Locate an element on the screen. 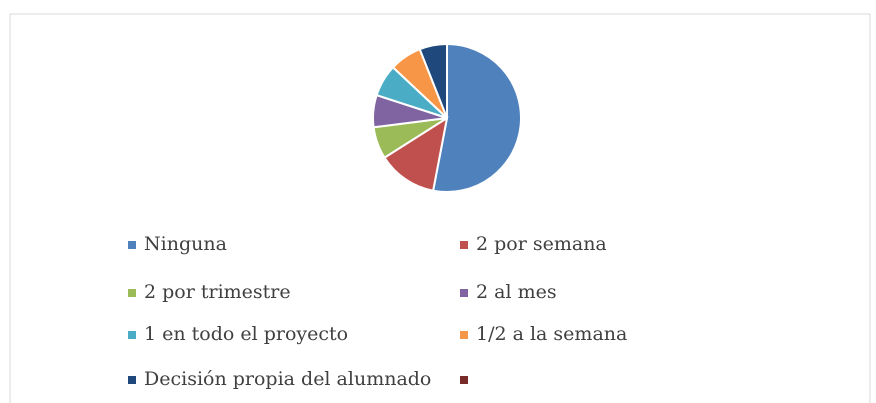 This screenshot has height=403, width=876. legend-label: Ninguna is located at coordinates (185, 244).